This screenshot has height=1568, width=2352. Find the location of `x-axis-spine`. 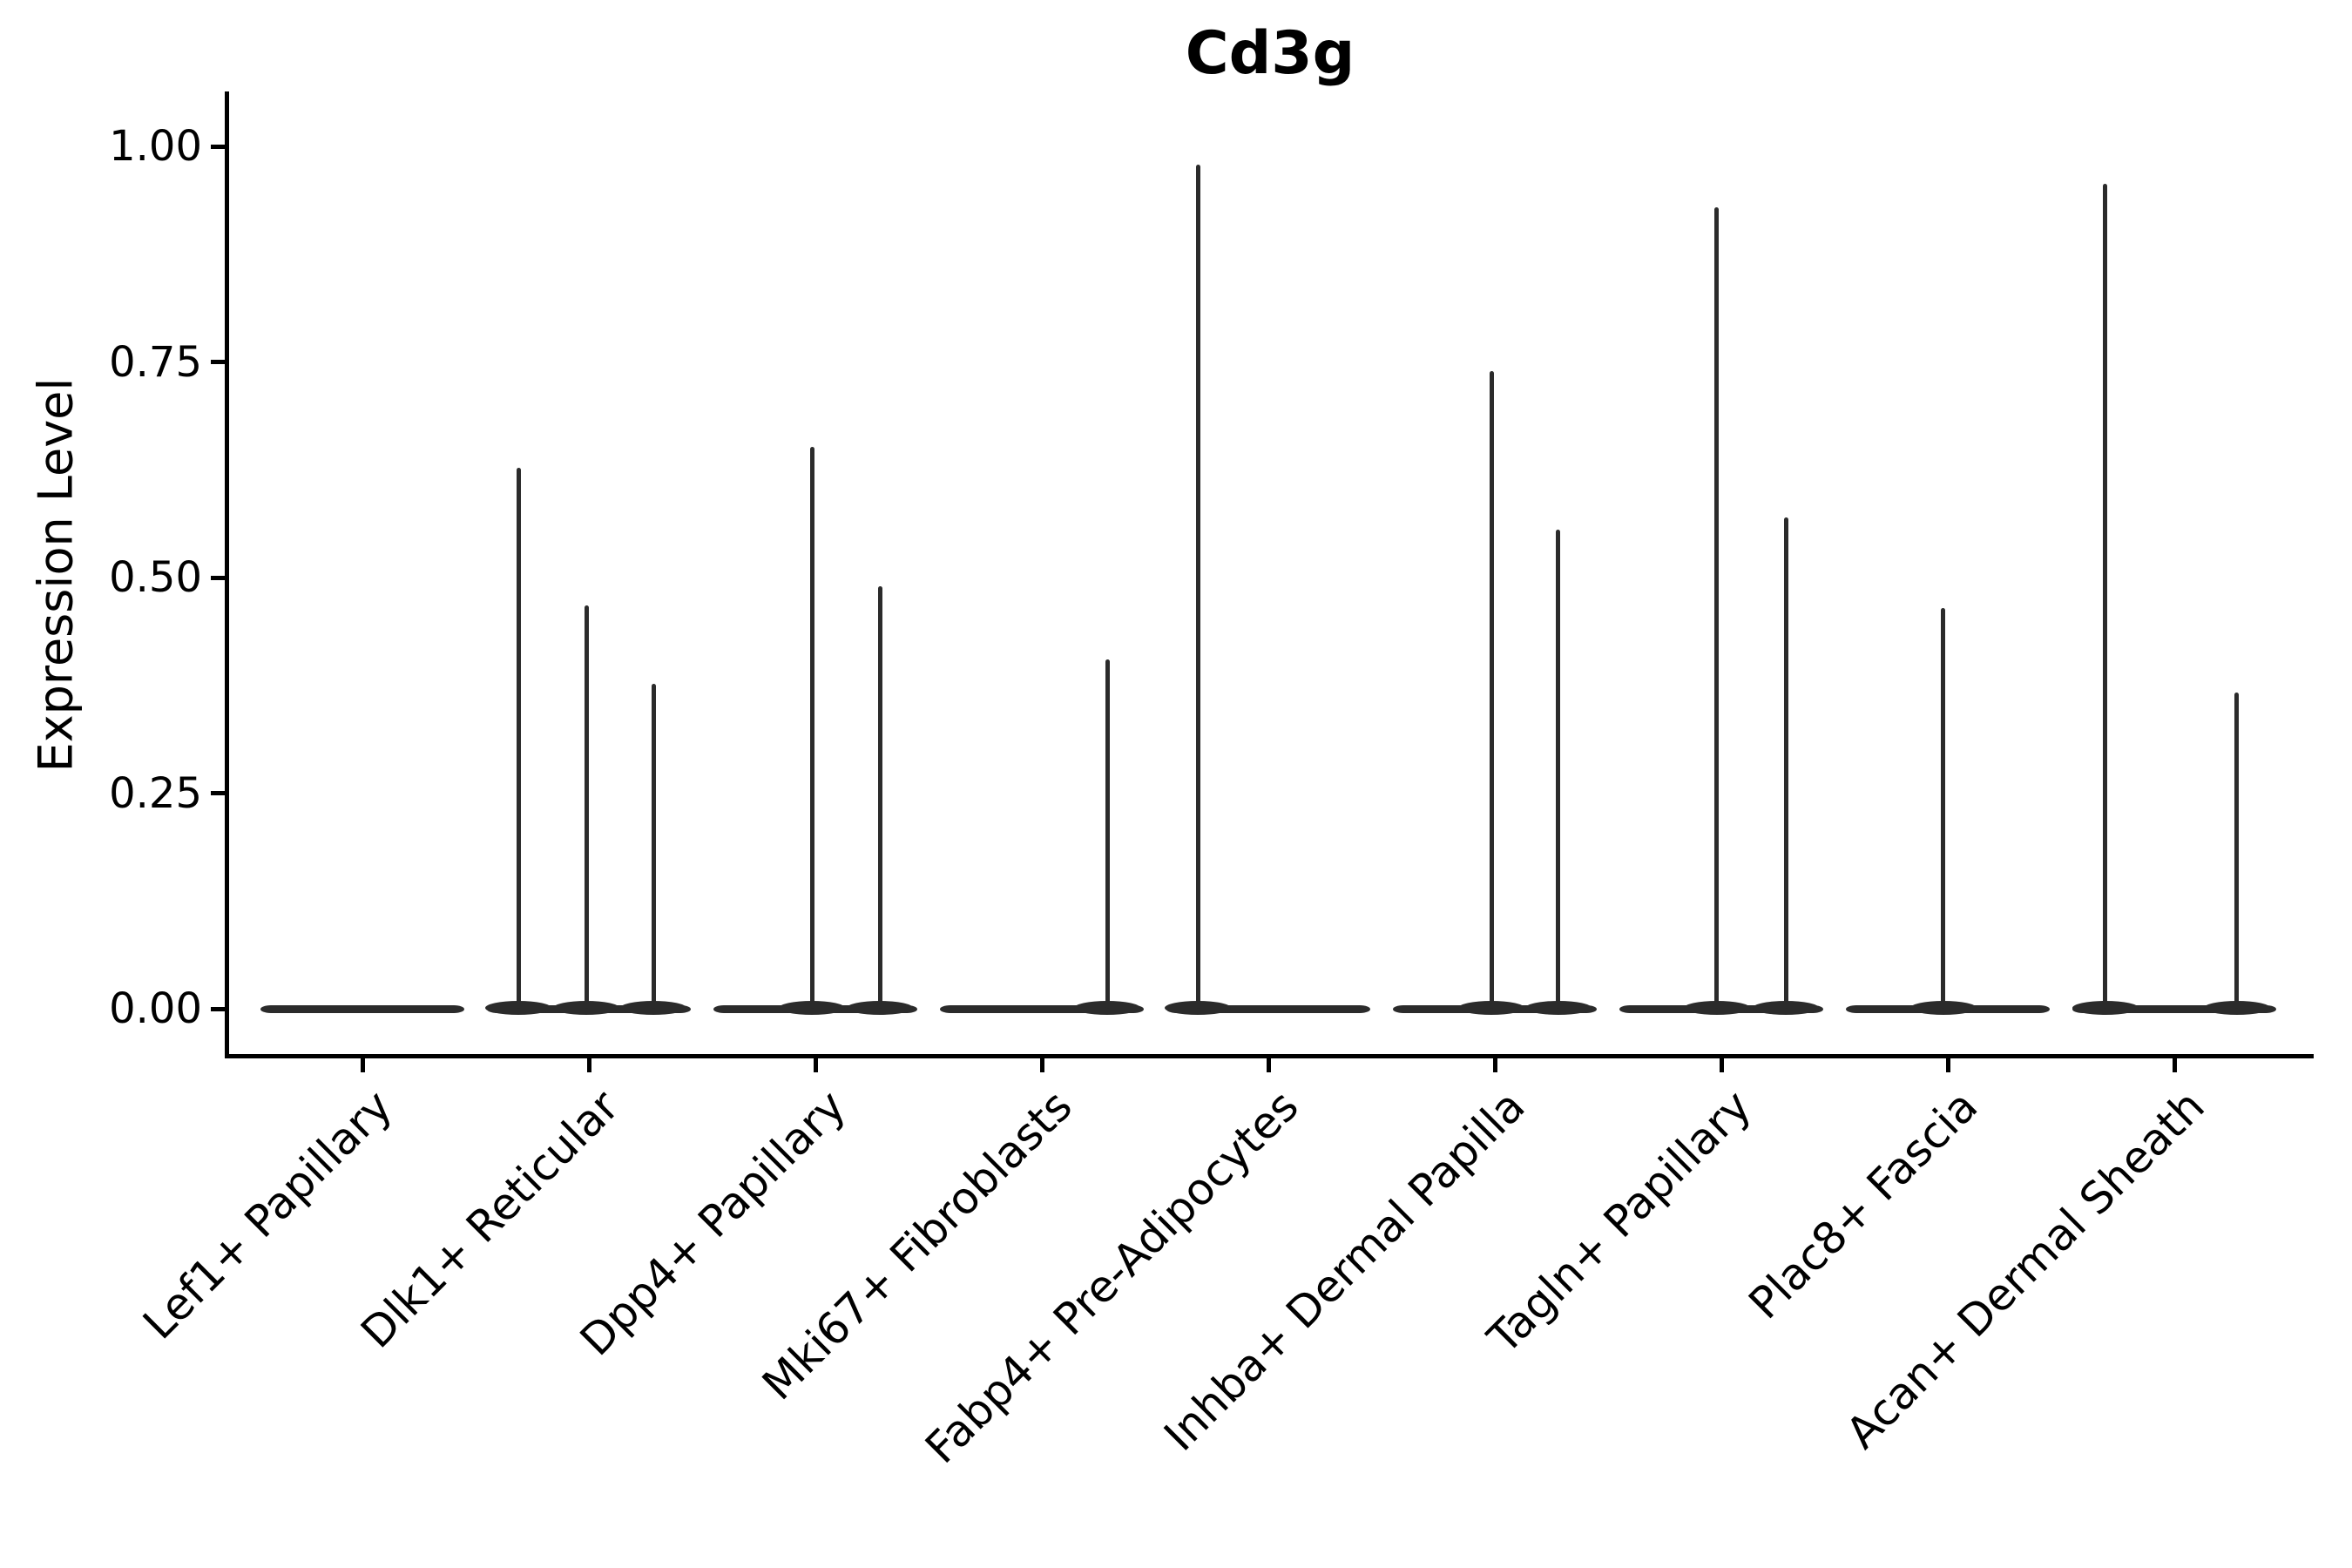

x-axis-spine is located at coordinates (1270, 1056).